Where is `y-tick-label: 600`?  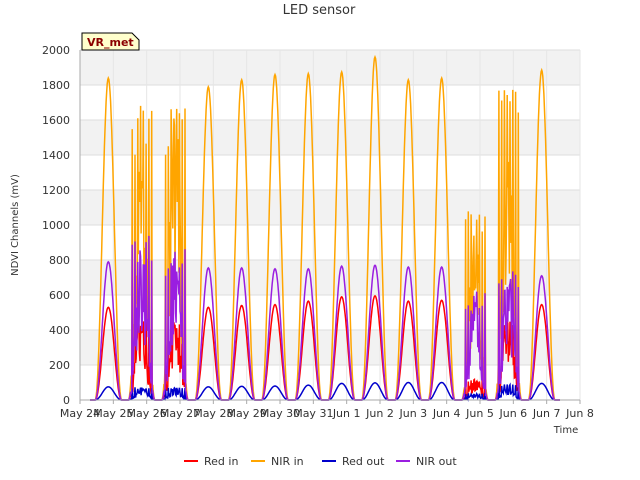
y-tick-label: 600 is located at coordinates (59, 295).